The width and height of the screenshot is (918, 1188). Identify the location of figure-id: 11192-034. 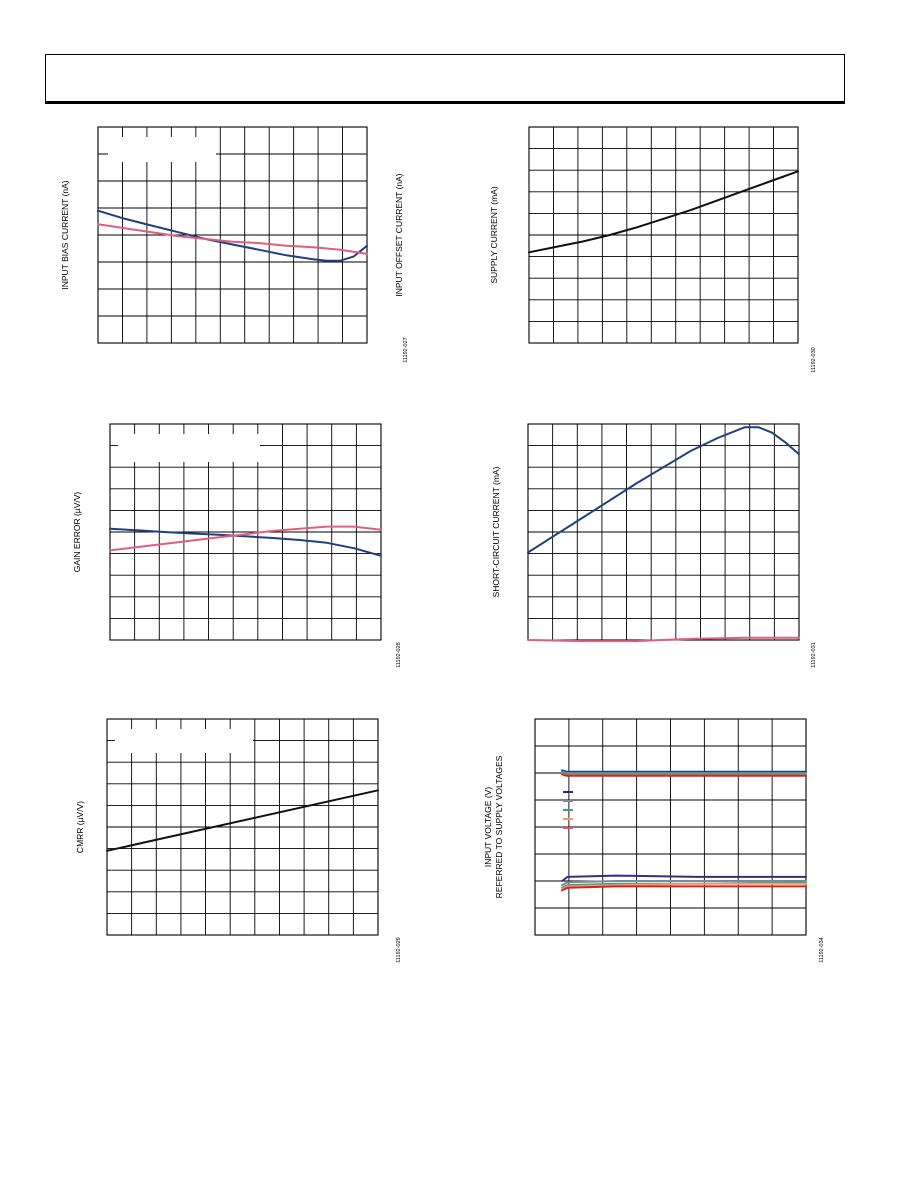
(822, 950).